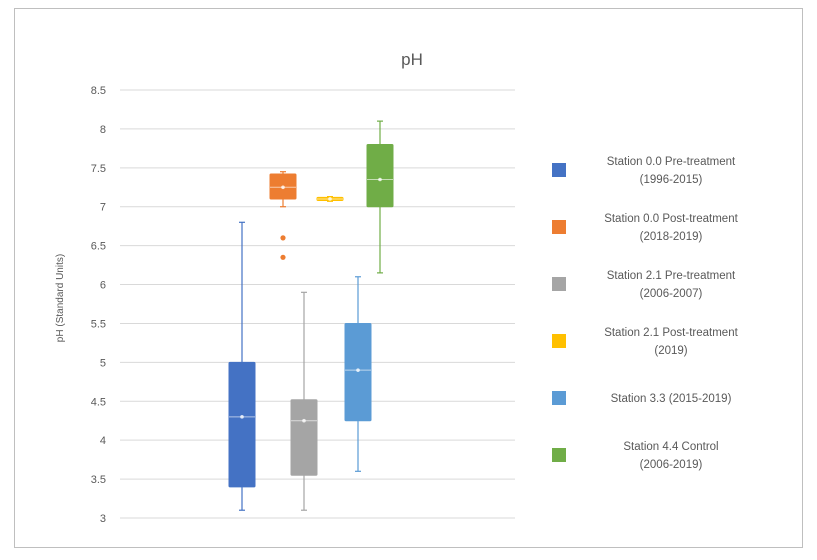 The width and height of the screenshot is (817, 560). Describe the element at coordinates (98, 247) in the screenshot. I see `y-tick-label: 6.5` at that location.